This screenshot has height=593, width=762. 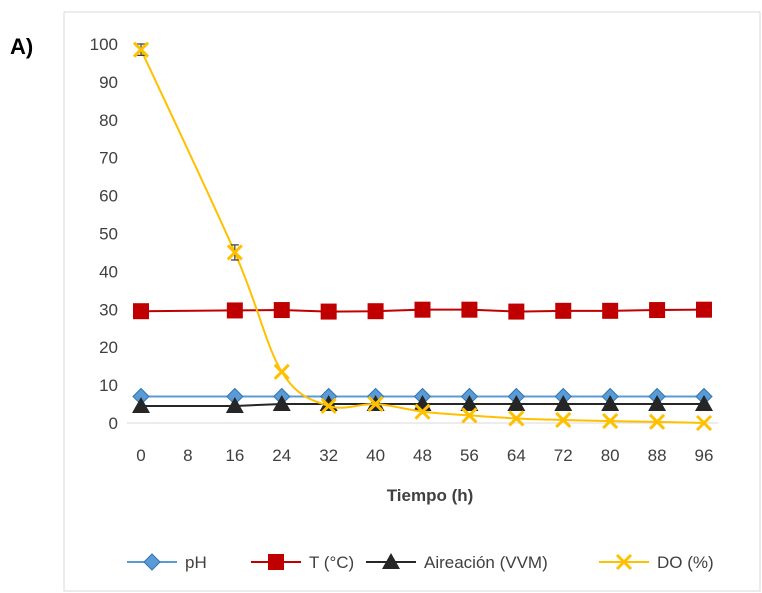 What do you see at coordinates (328, 455) in the screenshot?
I see `x-tick-label: 32` at bounding box center [328, 455].